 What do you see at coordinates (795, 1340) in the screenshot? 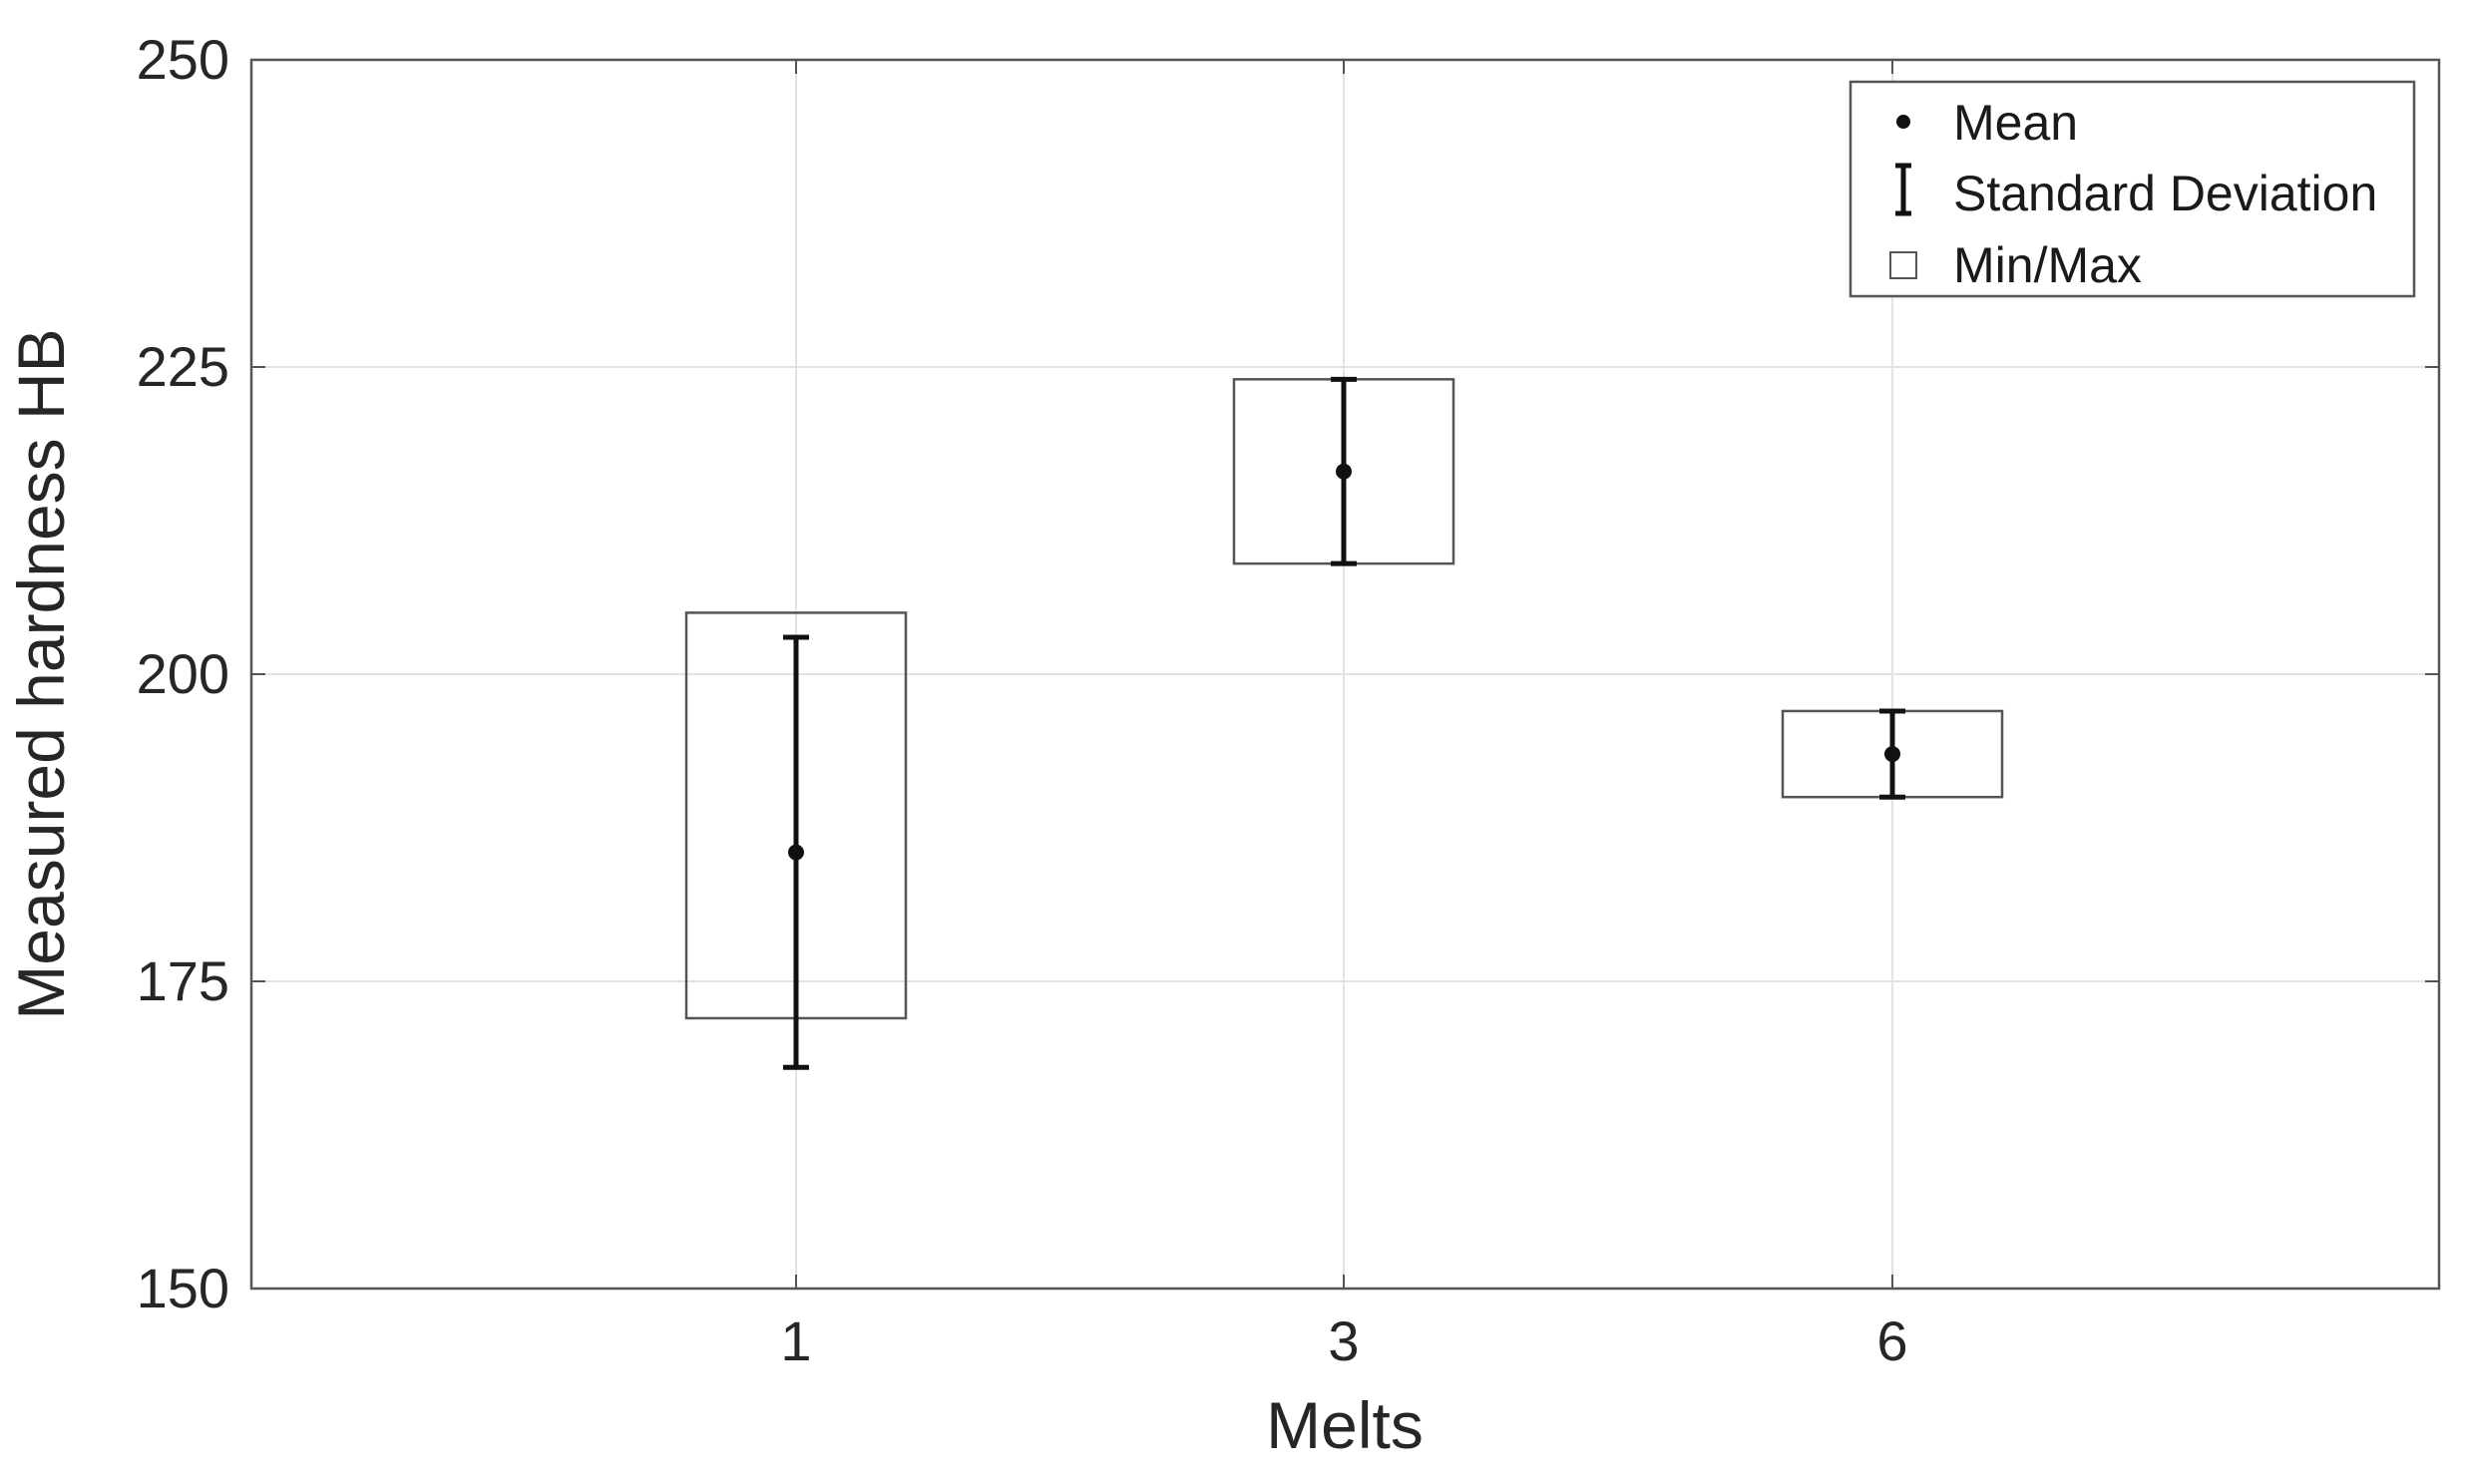
I see `x-tick-label: 1` at bounding box center [795, 1340].